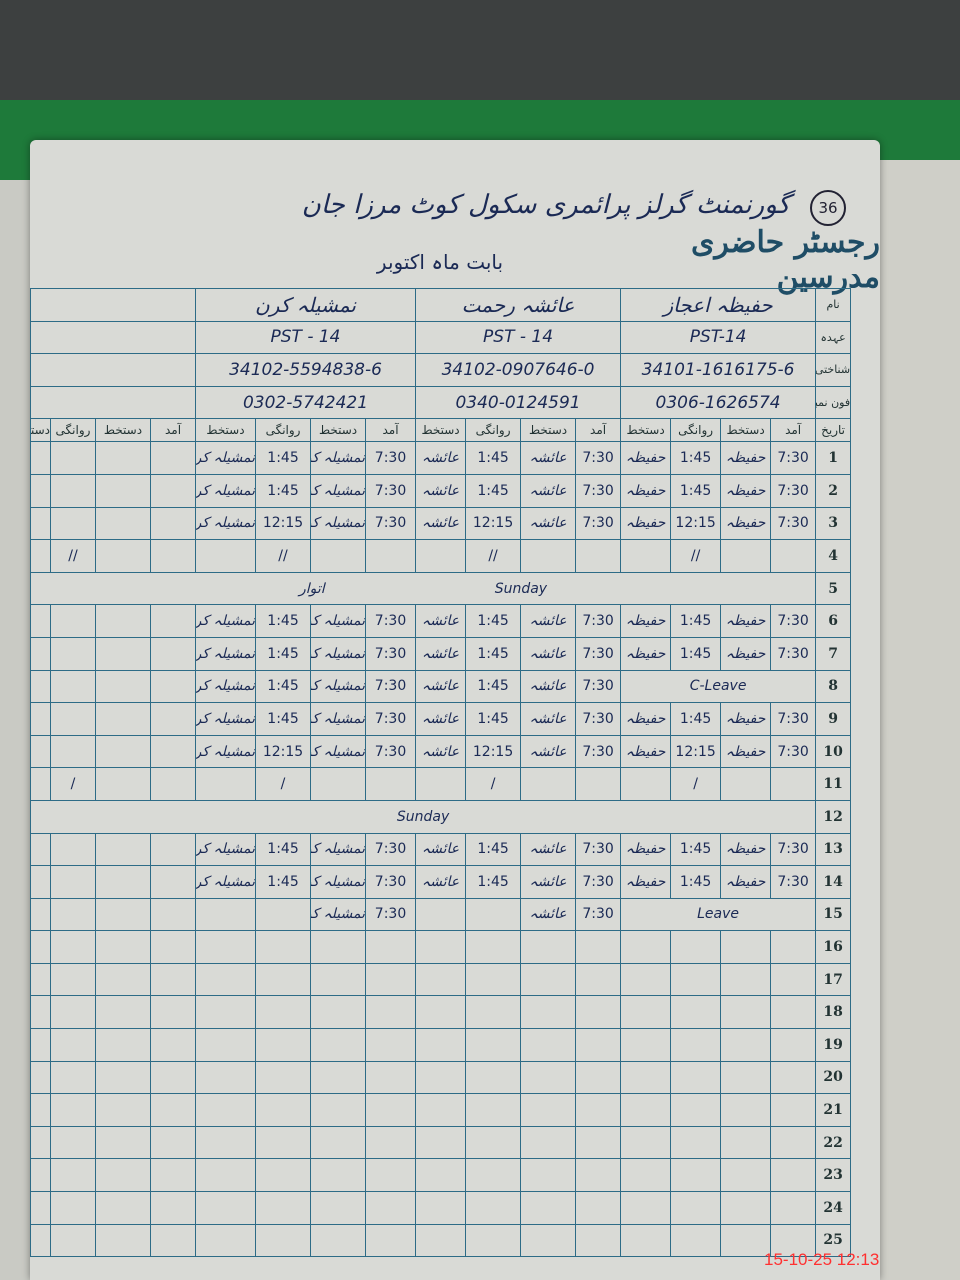 The image size is (960, 1280). I want to click on day-row: 25, so click(441, 1240).